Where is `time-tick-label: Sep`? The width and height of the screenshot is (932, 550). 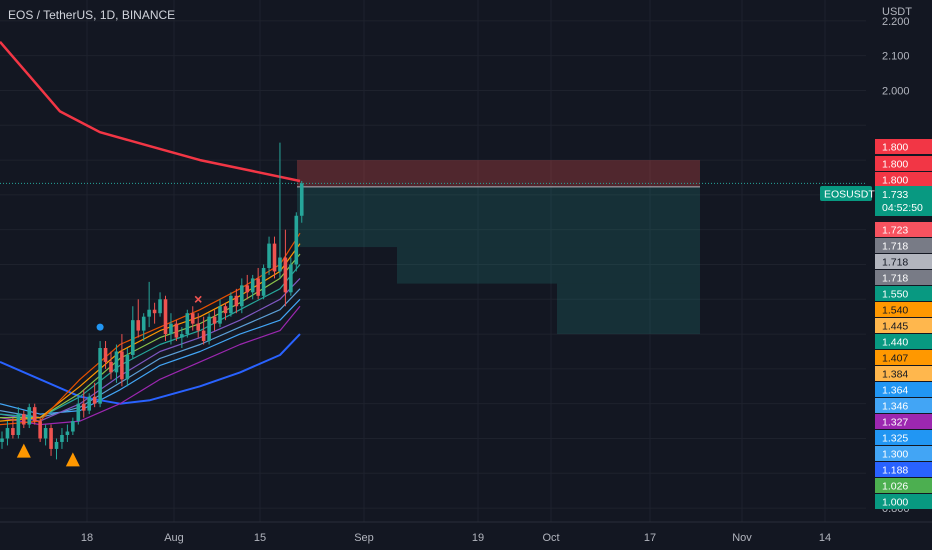 time-tick-label: Sep is located at coordinates (364, 538).